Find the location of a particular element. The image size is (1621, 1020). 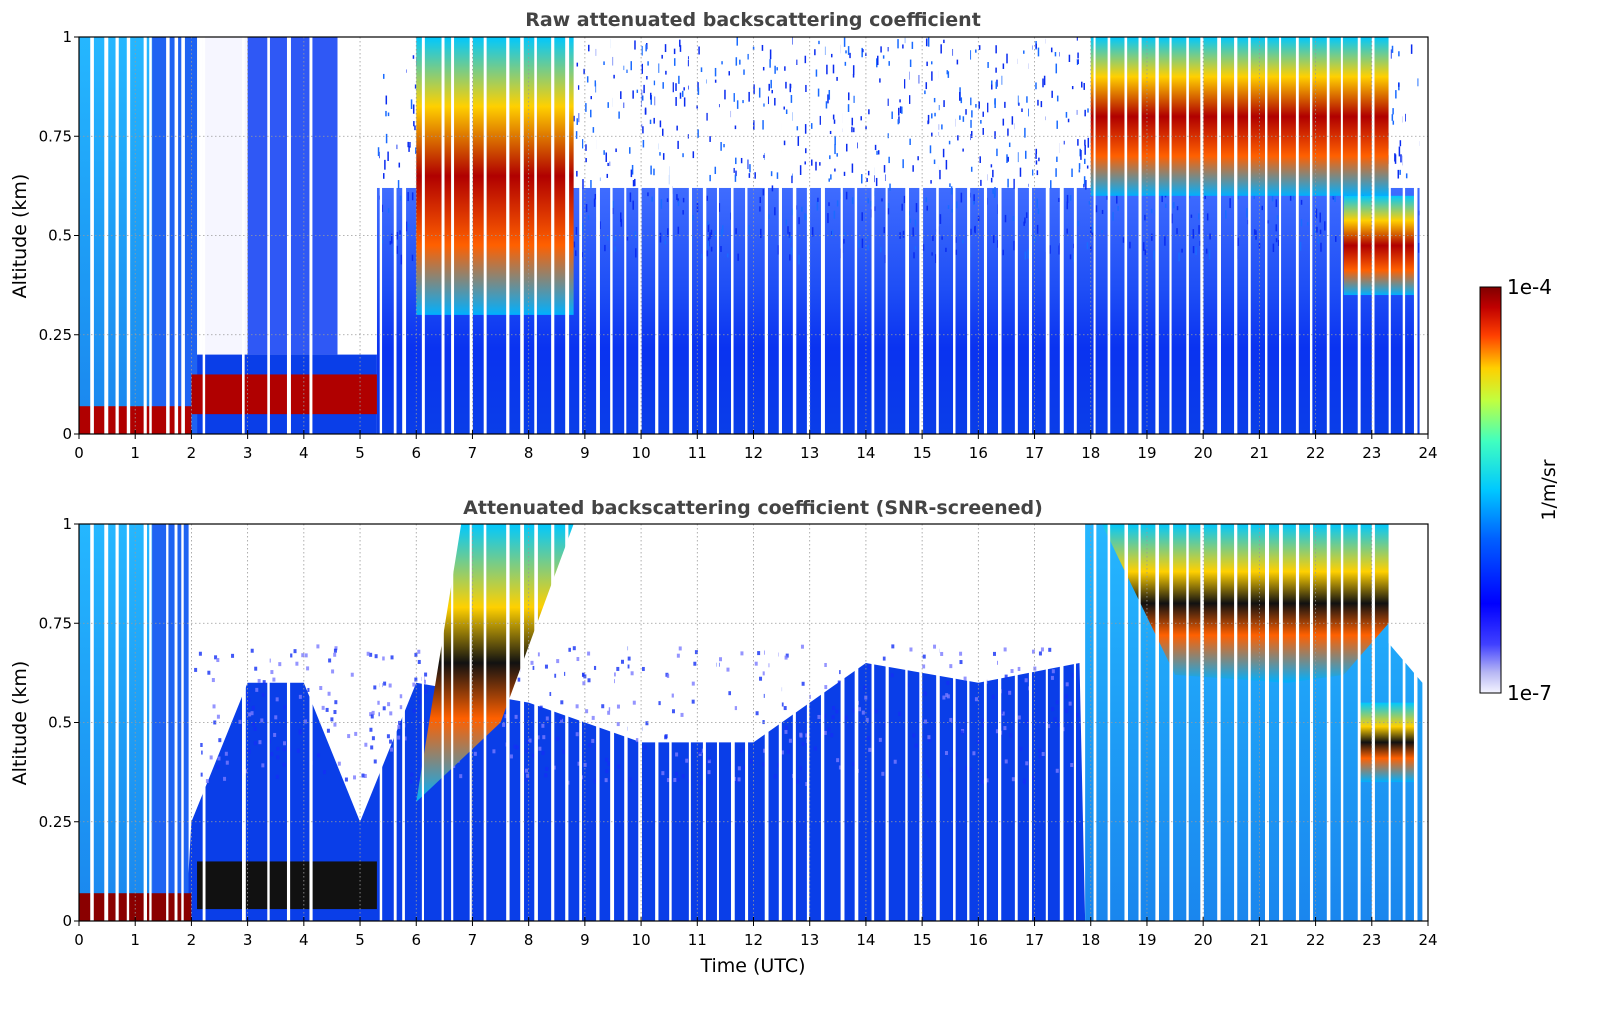

colorbar-min-label: 1e-7 is located at coordinates (1529, 693).